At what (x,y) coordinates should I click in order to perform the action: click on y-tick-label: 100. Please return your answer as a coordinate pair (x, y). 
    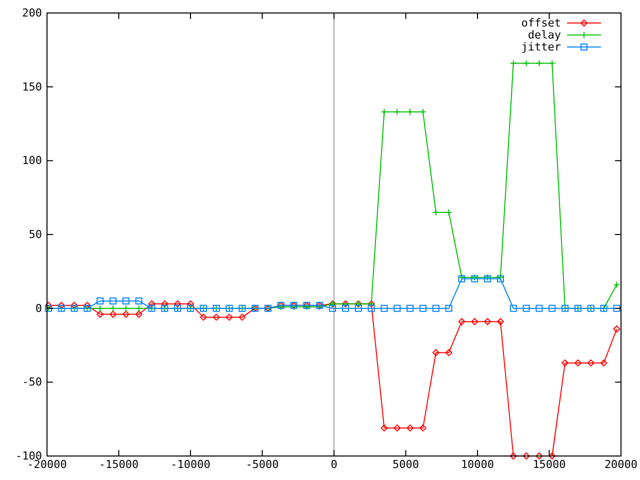
    Looking at the image, I should click on (32, 161).